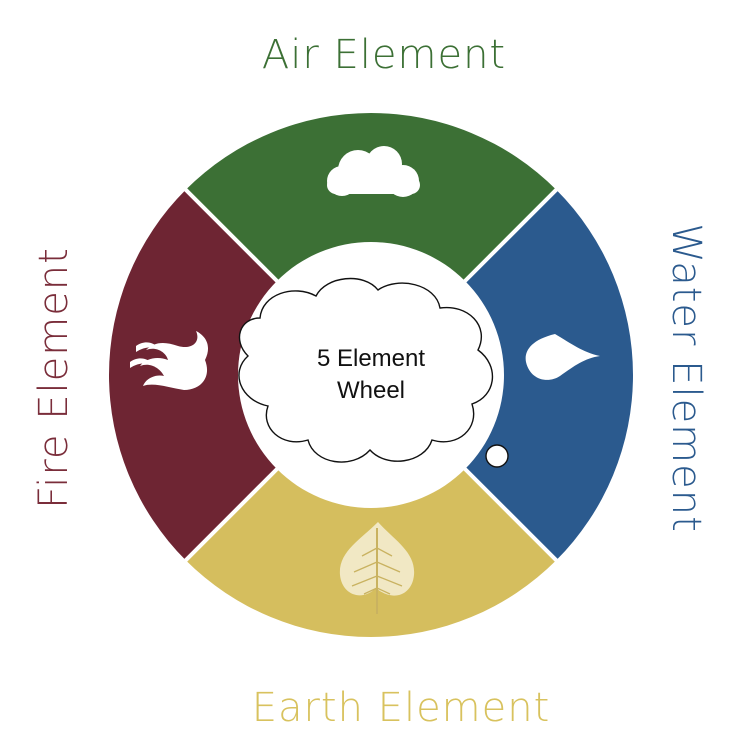 The height and width of the screenshot is (752, 748). I want to click on thought-bubble-dot, so click(497, 456).